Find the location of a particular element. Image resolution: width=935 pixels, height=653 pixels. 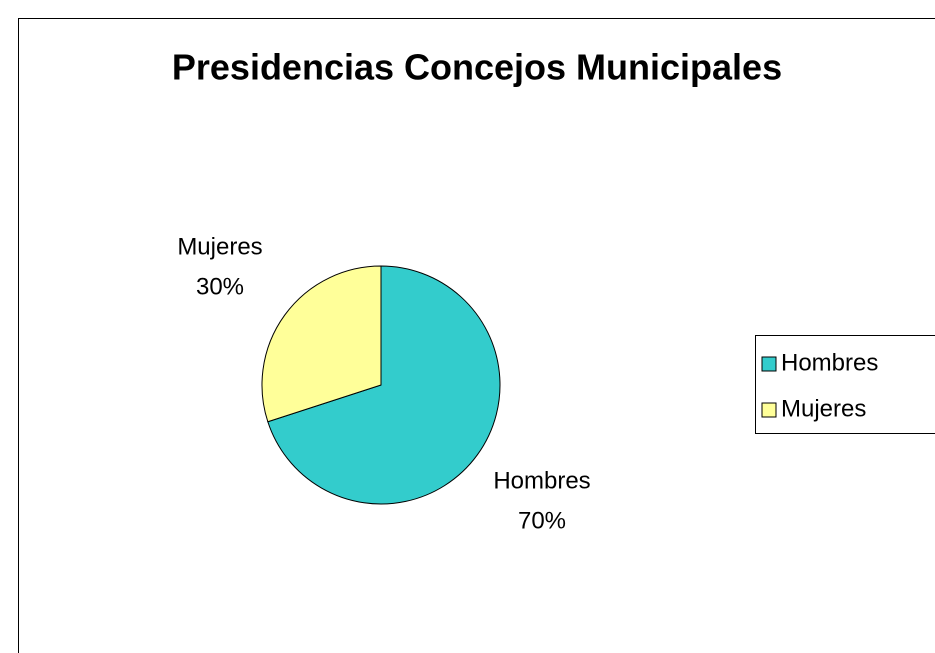

legend-label: Hombres is located at coordinates (829, 362).